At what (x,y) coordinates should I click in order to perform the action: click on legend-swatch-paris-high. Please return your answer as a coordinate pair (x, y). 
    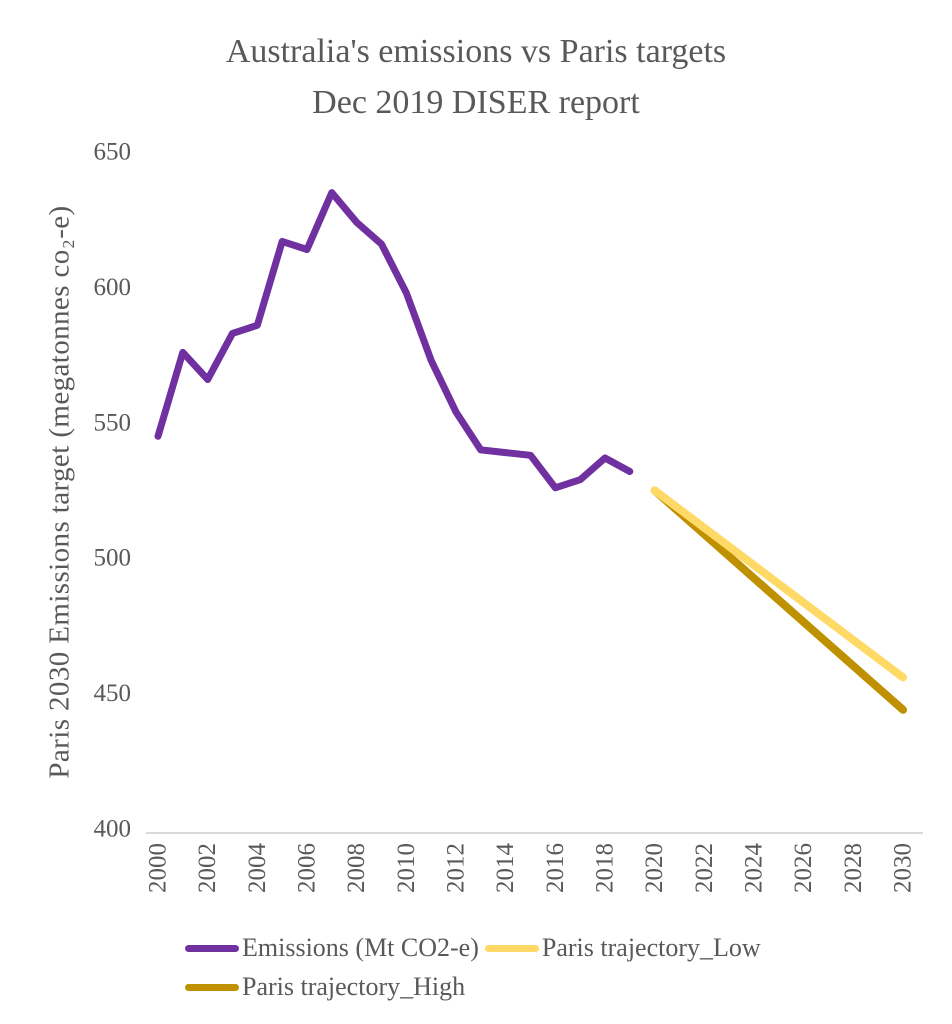
    Looking at the image, I should click on (212, 987).